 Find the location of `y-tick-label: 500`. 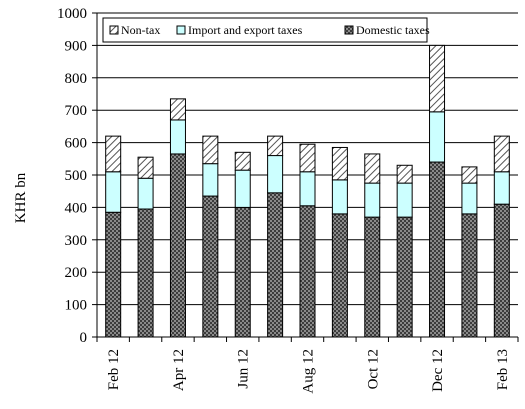

y-tick-label: 500 is located at coordinates (76, 176).